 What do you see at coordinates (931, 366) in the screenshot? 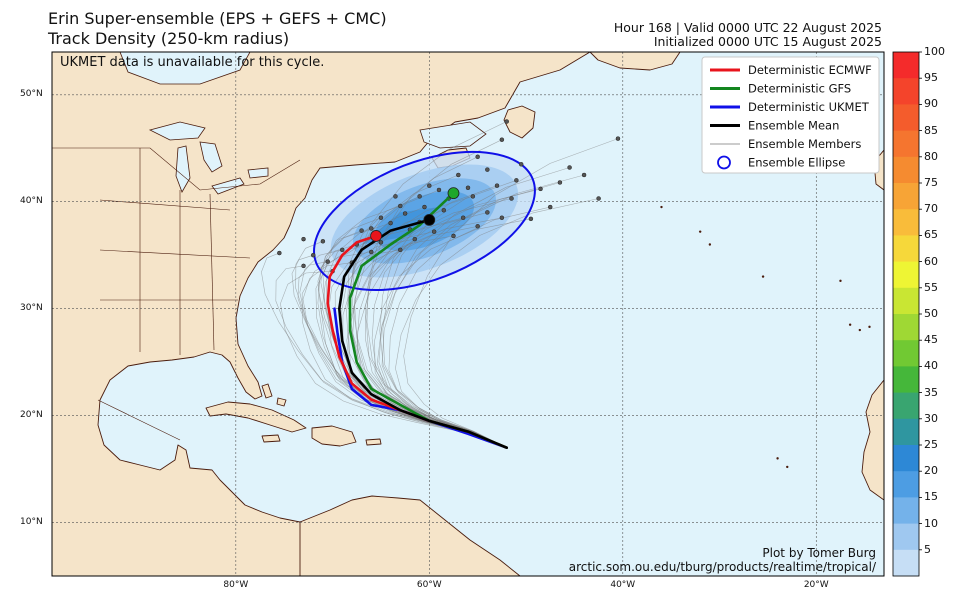
I see `colorbar-label: 40` at bounding box center [931, 366].